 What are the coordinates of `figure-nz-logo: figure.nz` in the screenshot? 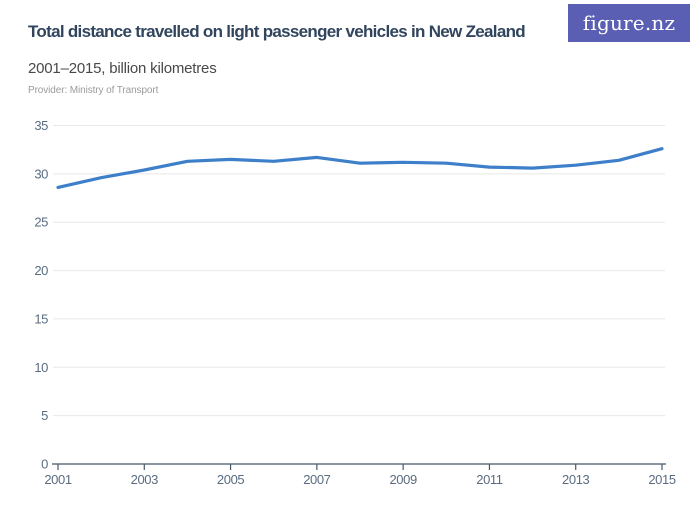 It's located at (629, 23).